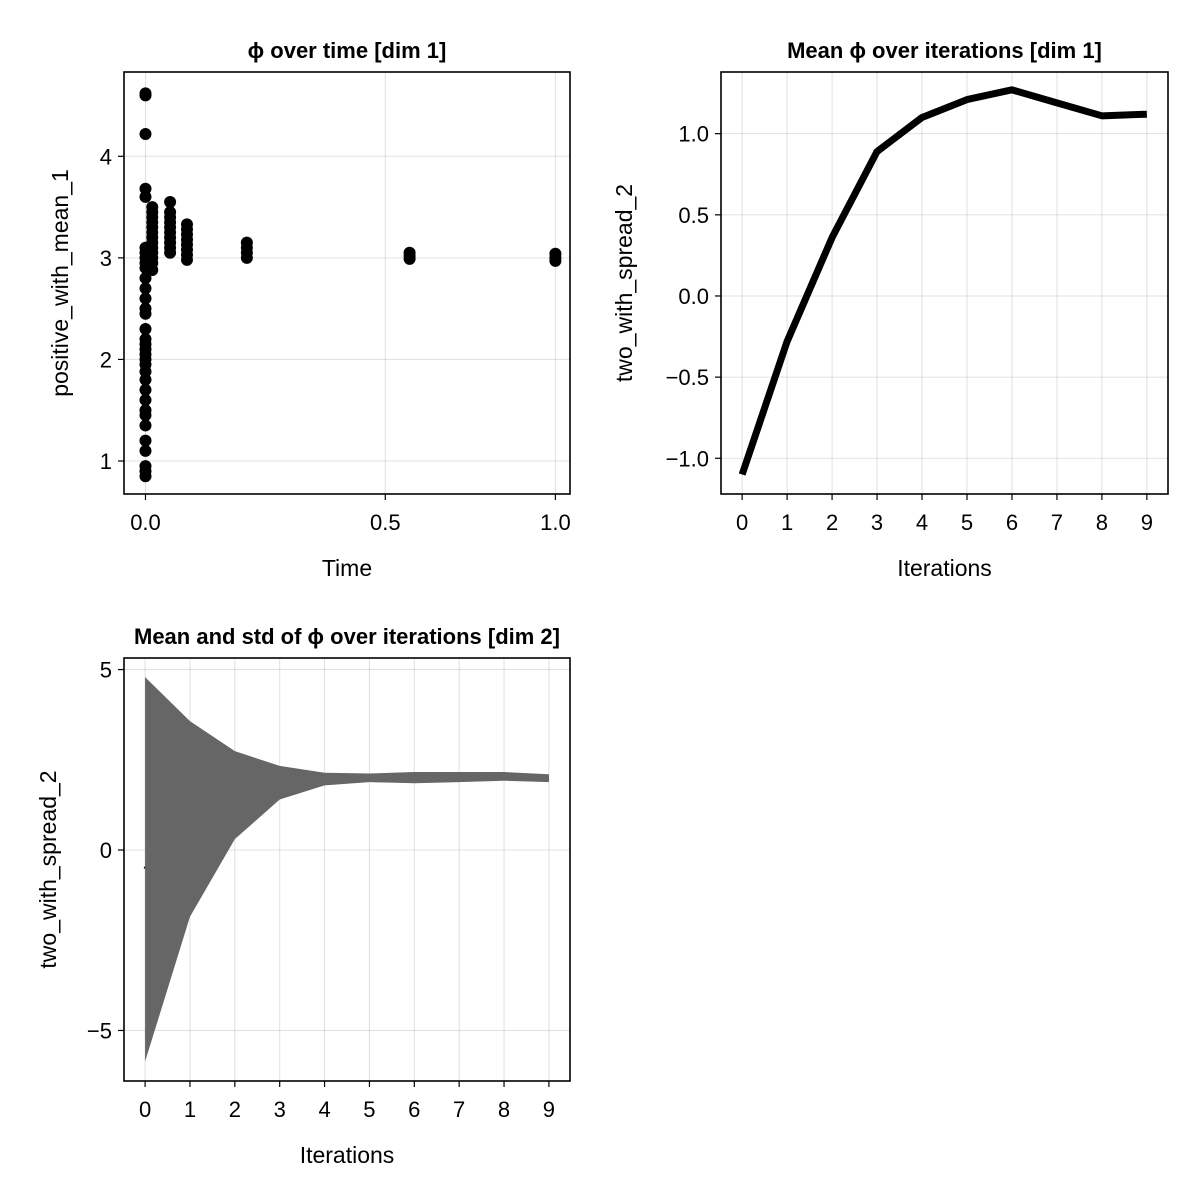 The width and height of the screenshot is (1200, 1200). Describe the element at coordinates (693, 296) in the screenshot. I see `y-tick-label: 0.0` at that location.